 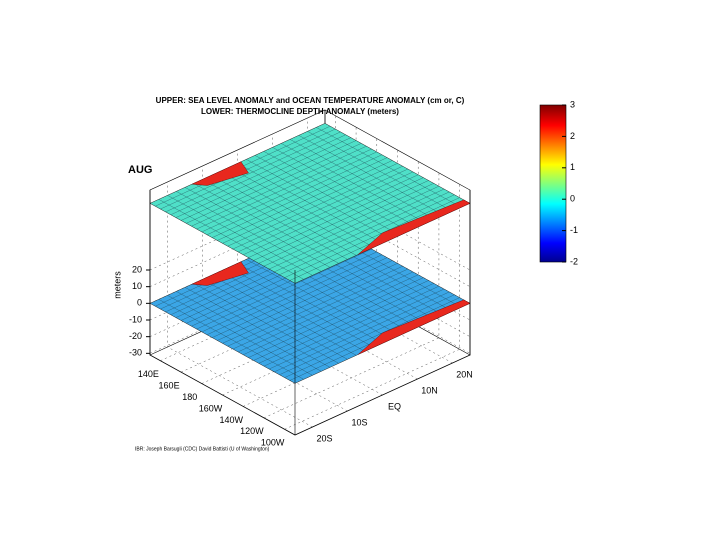 I want to click on z-tick-label: -30, so click(x=135, y=353).